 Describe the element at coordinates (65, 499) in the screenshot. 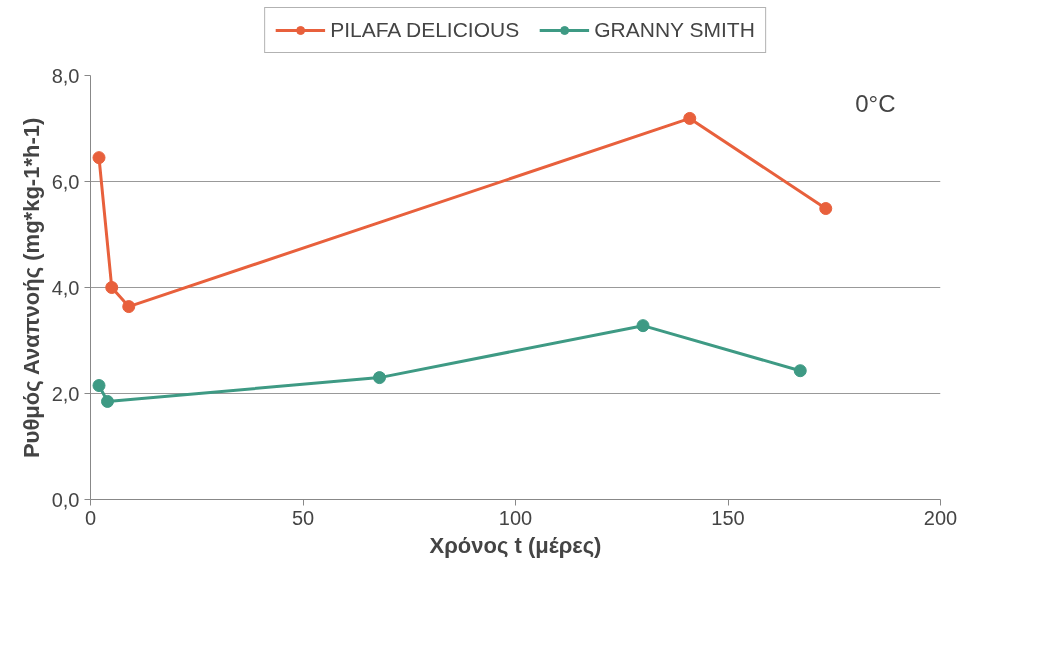

I see `y-tick-label: 0,0` at that location.